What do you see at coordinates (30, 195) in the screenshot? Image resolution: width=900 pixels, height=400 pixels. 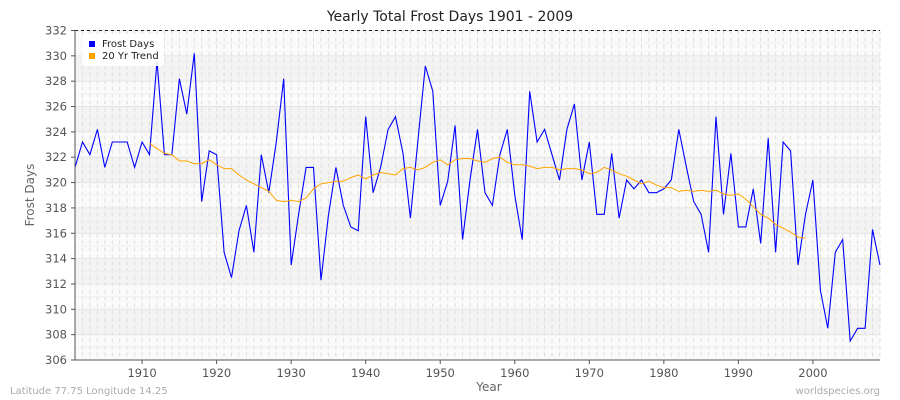 I see `y-axis-label: Frost Days` at bounding box center [30, 195].